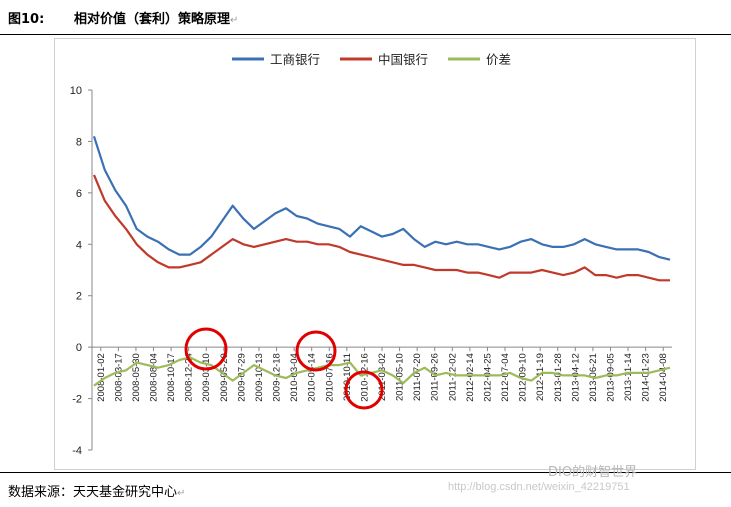  I want to click on legend-label: 中国银行, so click(403, 59).